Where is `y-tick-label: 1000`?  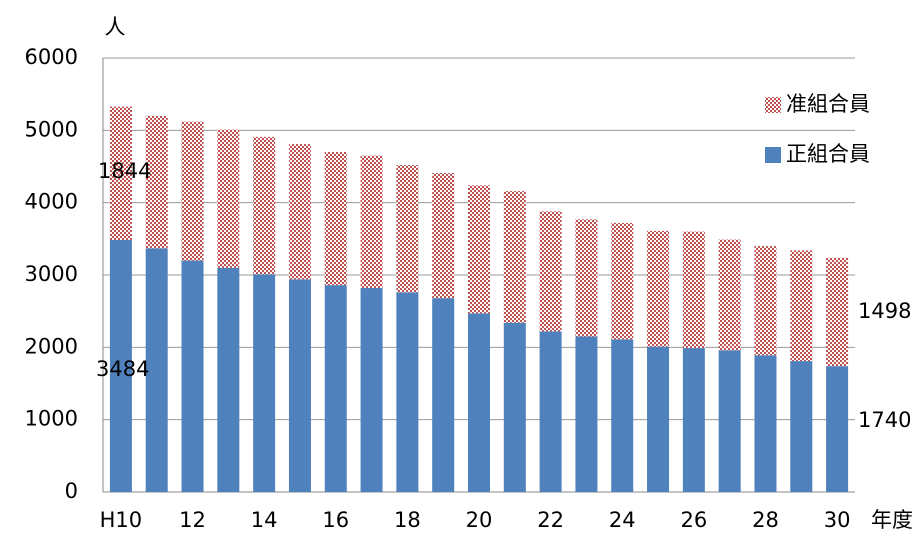 y-tick-label: 1000 is located at coordinates (51, 419).